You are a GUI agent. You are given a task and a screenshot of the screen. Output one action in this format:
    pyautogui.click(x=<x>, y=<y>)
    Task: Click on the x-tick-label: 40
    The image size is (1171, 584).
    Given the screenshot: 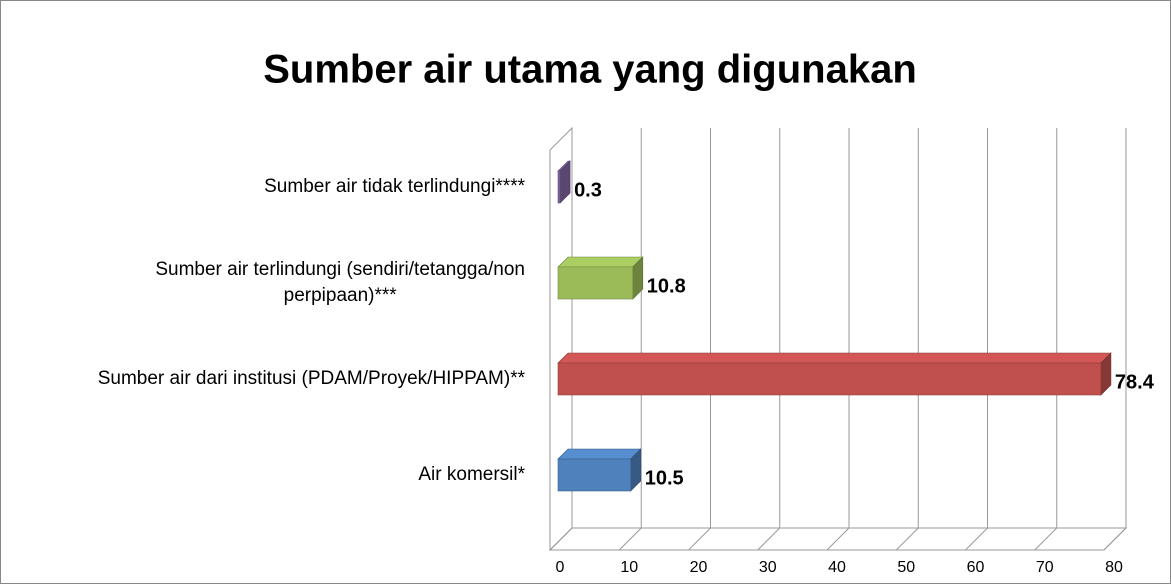 What is the action you would take?
    pyautogui.click(x=837, y=567)
    